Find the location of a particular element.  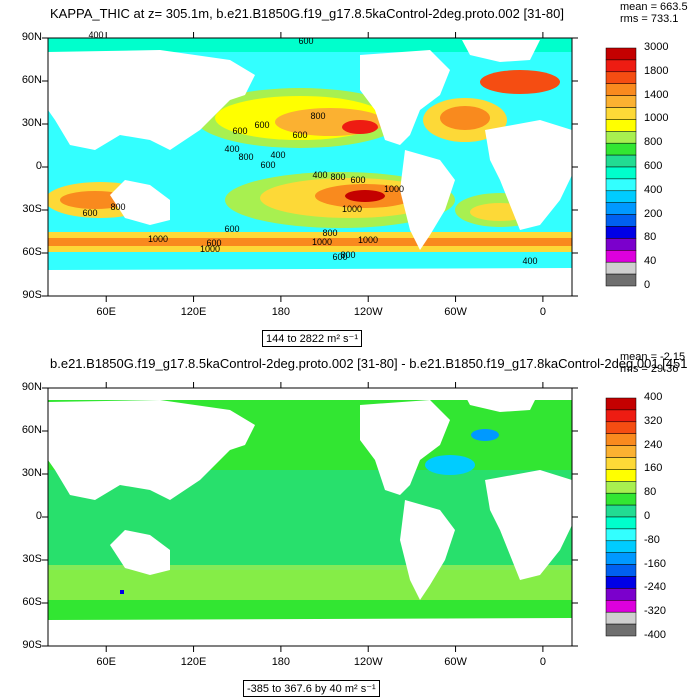

panel1-colorbar is located at coordinates (621, 167).